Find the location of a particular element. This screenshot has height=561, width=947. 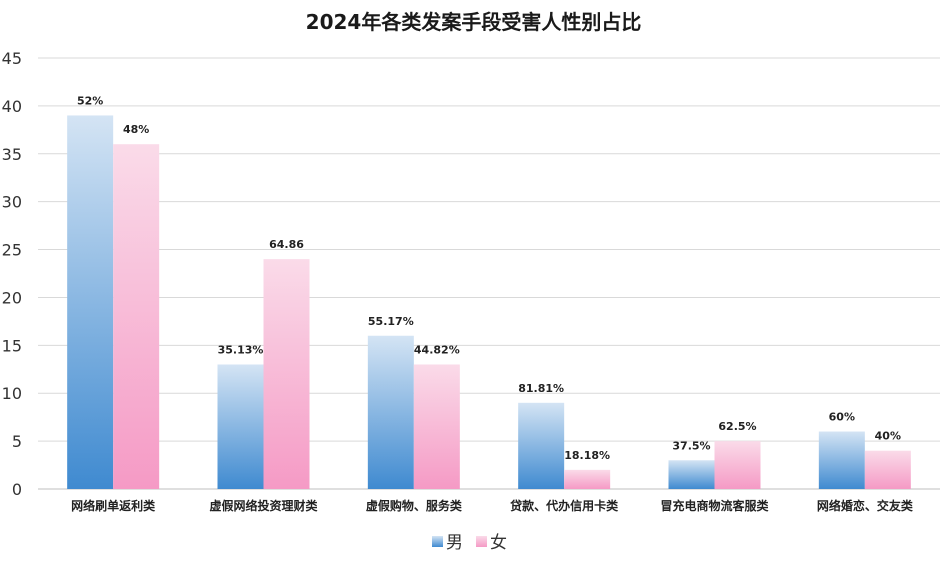

data-label: 48% is located at coordinates (136, 129).